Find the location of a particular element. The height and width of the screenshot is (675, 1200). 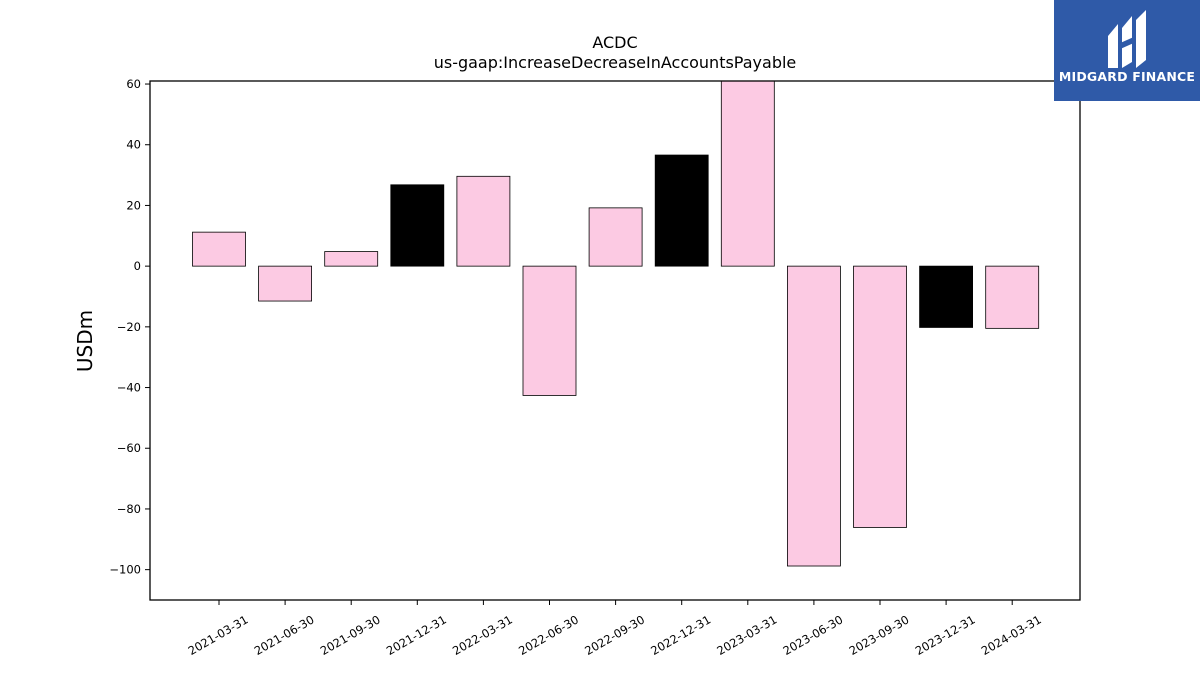

y-tick-label: 60 is located at coordinates (133, 84).